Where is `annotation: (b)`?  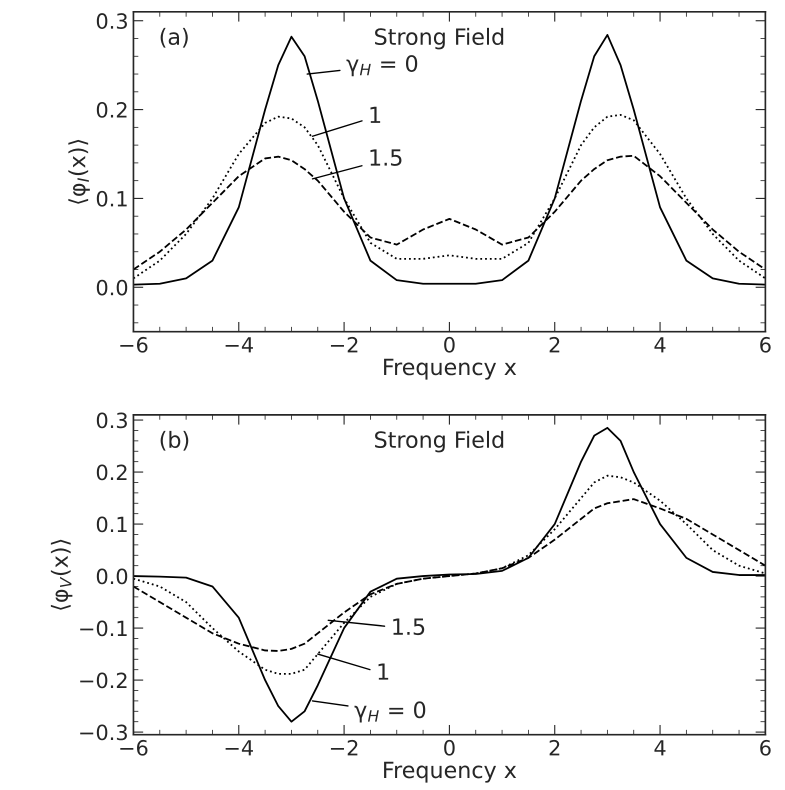
annotation: (b) is located at coordinates (174, 440).